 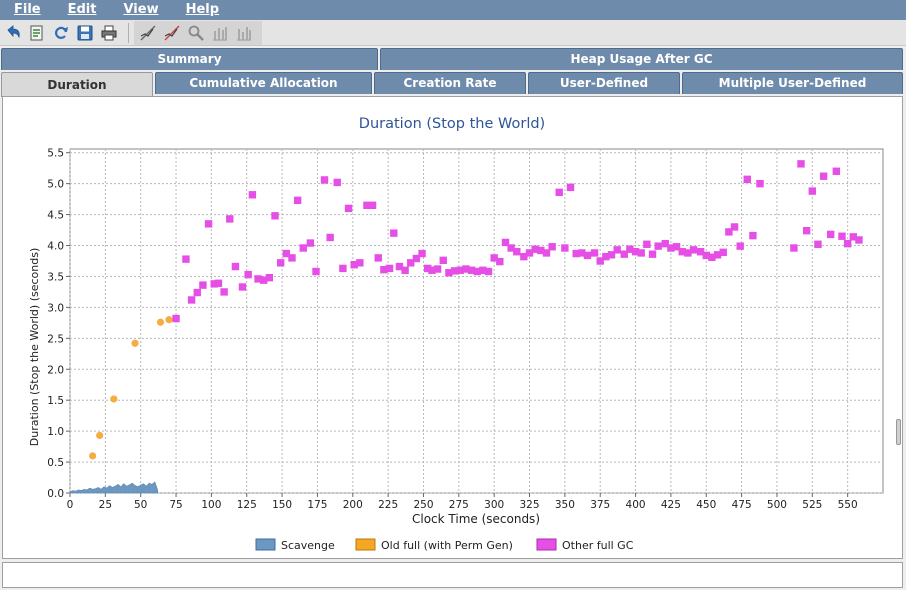 I want to click on bar-chart-2-icon, so click(x=244, y=33).